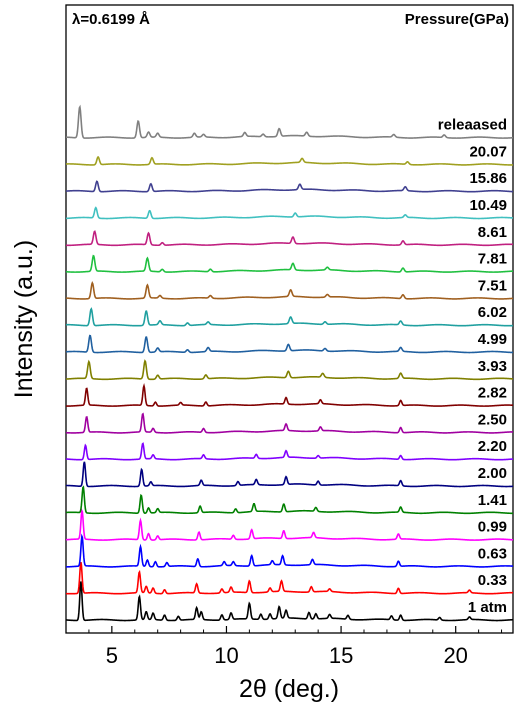  What do you see at coordinates (492, 553) in the screenshot?
I see `series-label: 0.63` at bounding box center [492, 553].